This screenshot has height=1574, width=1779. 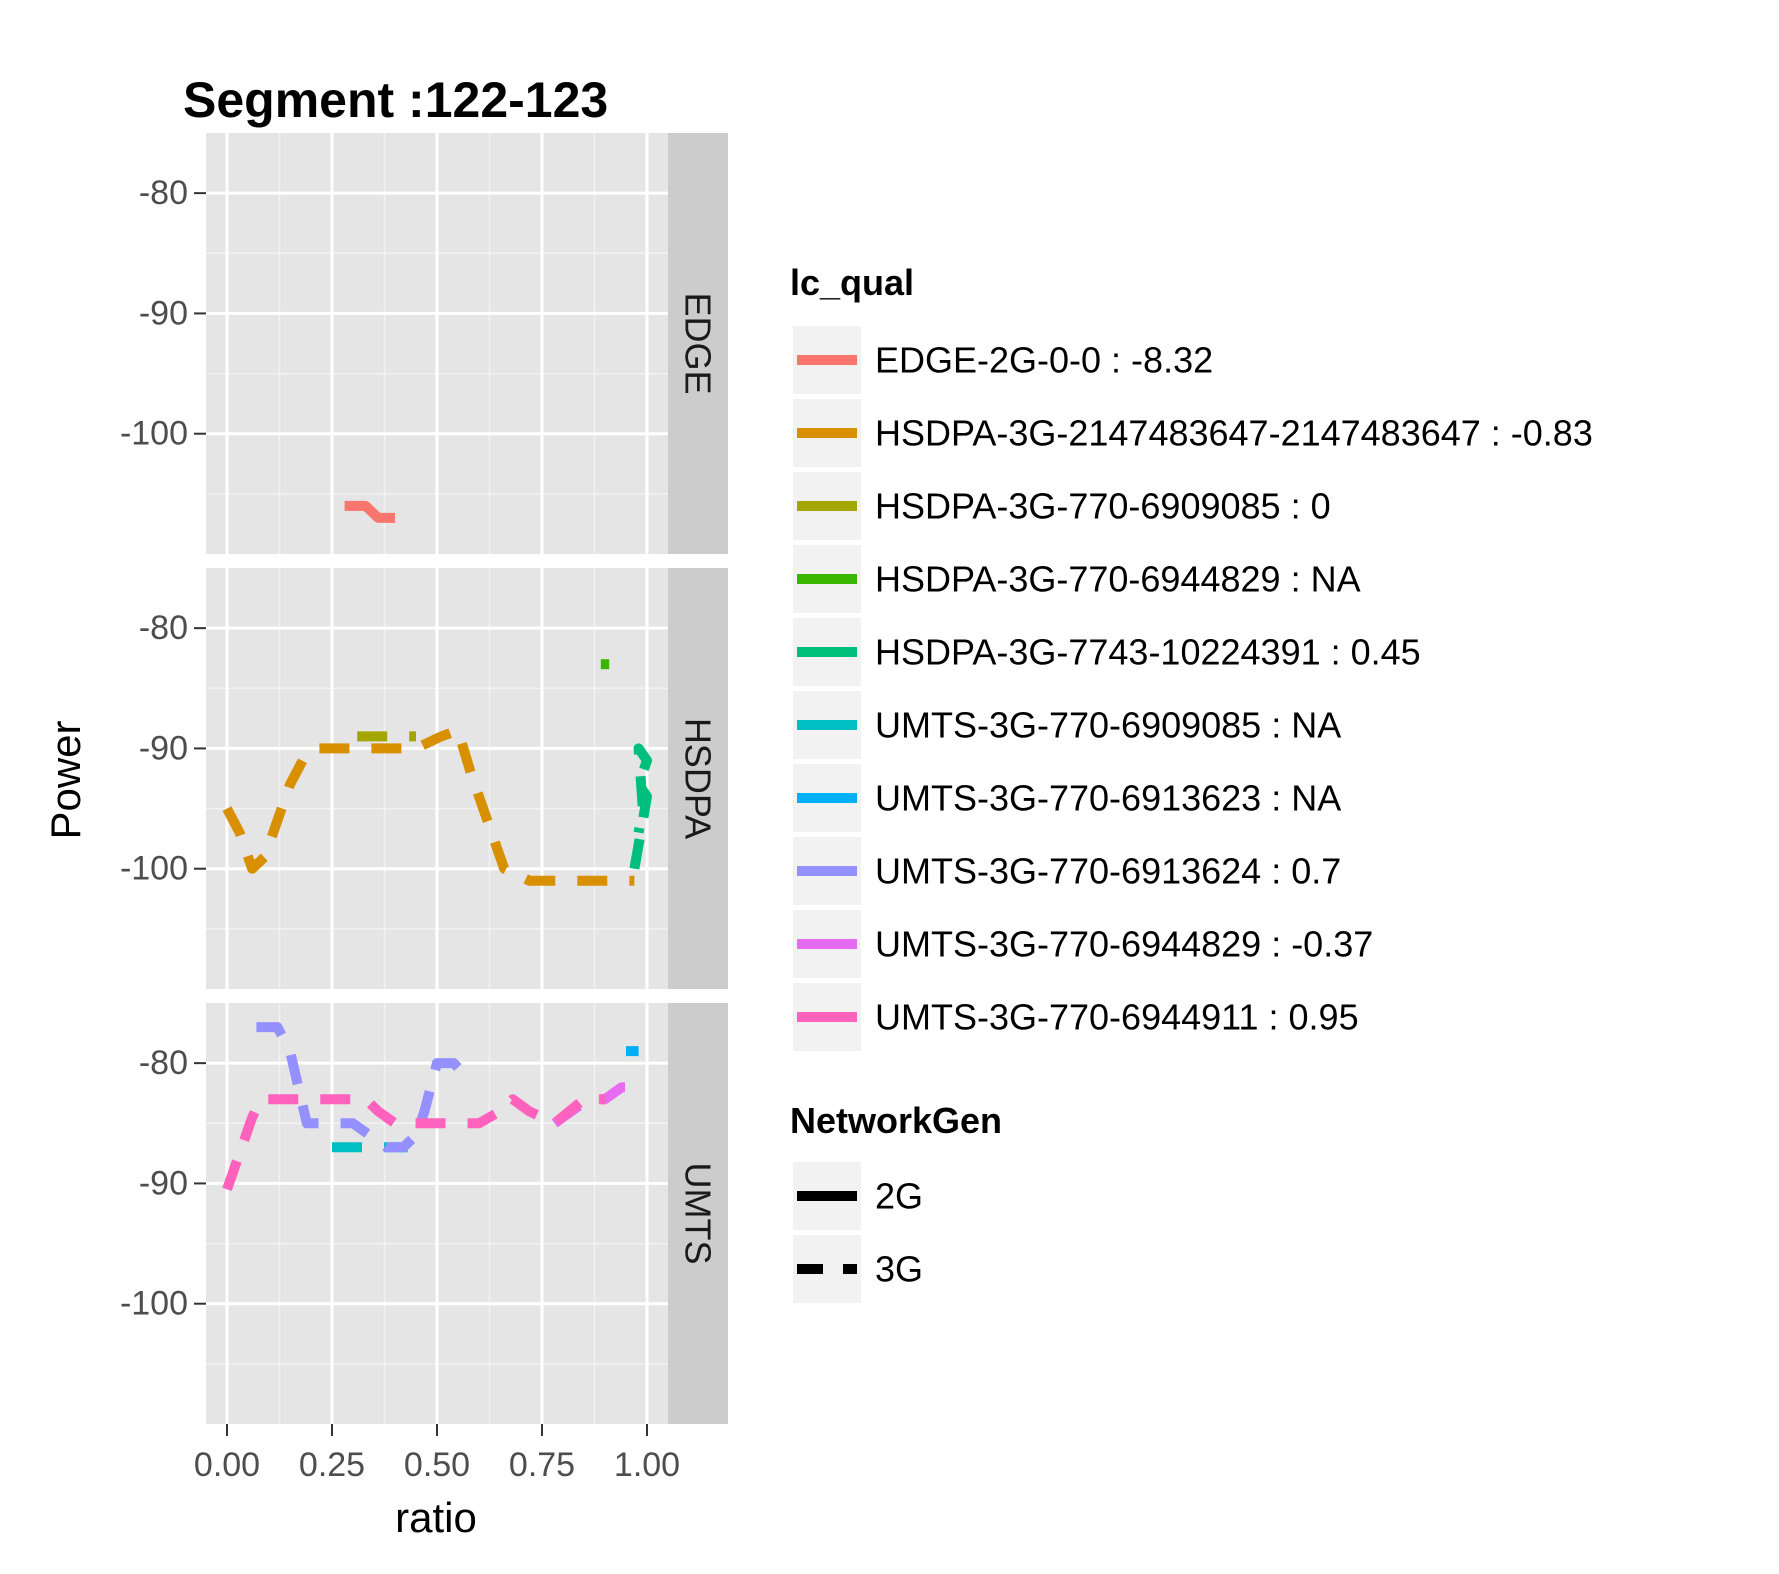 I want to click on facet-strip-edge, so click(x=698, y=343).